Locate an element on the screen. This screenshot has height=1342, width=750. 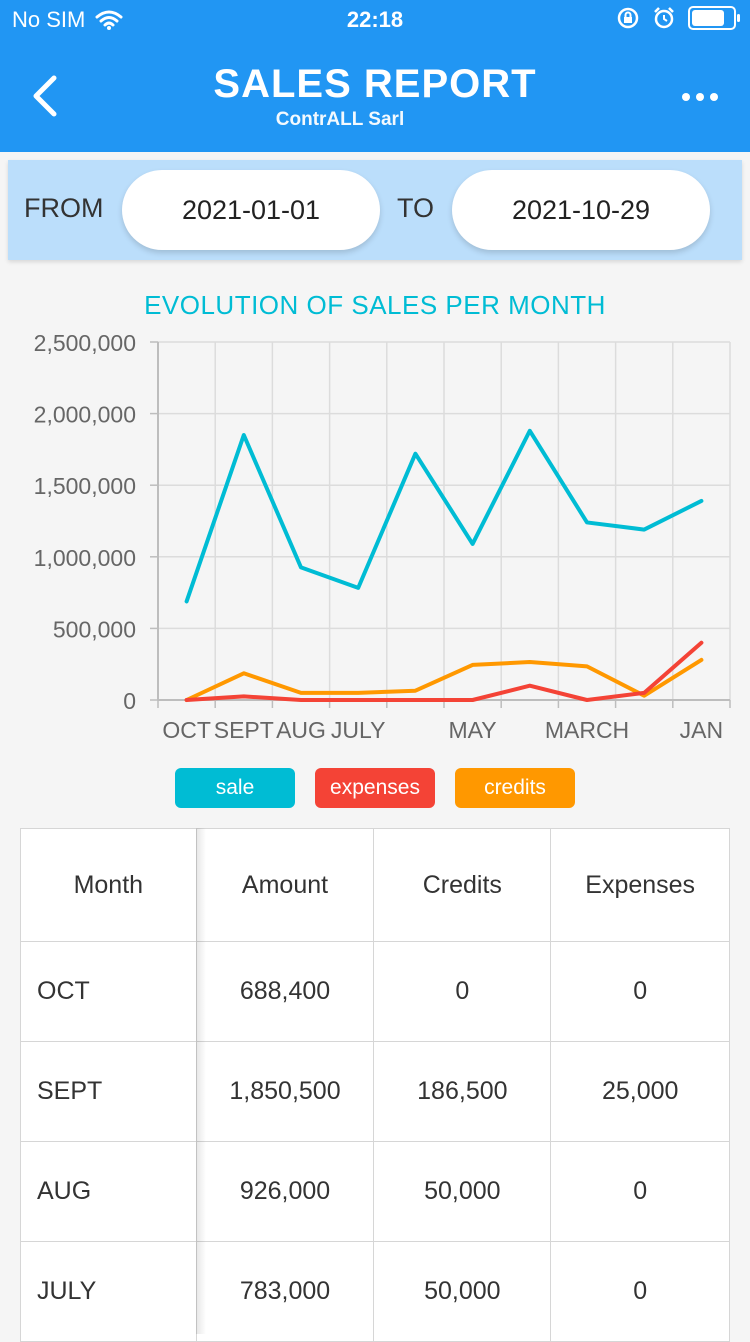
battery-fill is located at coordinates (708, 18).